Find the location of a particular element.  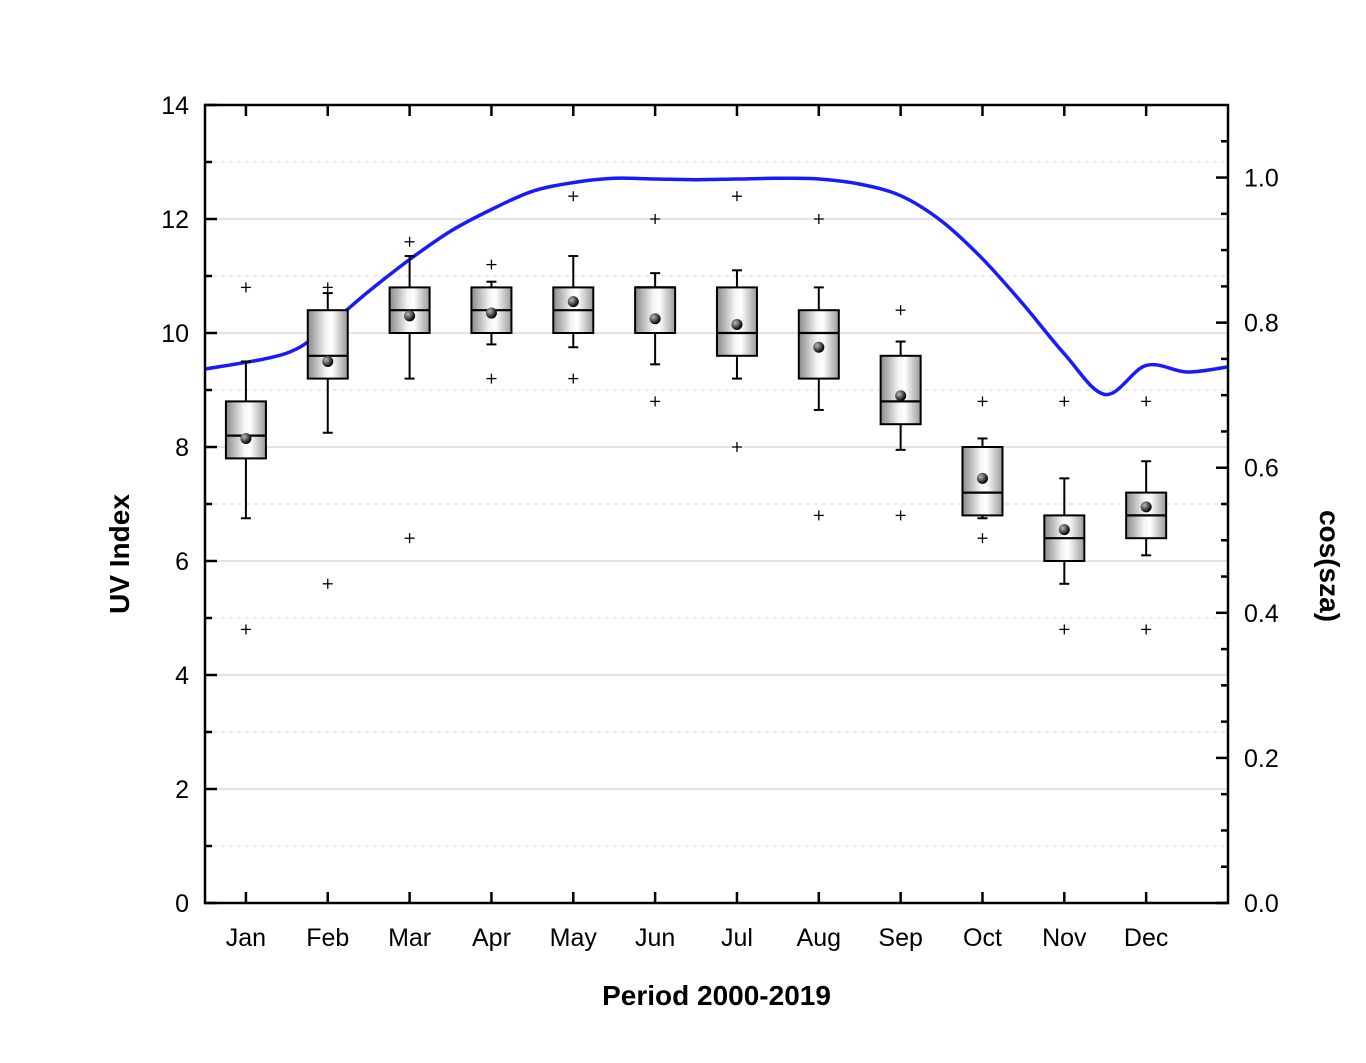

x-axis-title: Period 2000-2019 is located at coordinates (716, 995).